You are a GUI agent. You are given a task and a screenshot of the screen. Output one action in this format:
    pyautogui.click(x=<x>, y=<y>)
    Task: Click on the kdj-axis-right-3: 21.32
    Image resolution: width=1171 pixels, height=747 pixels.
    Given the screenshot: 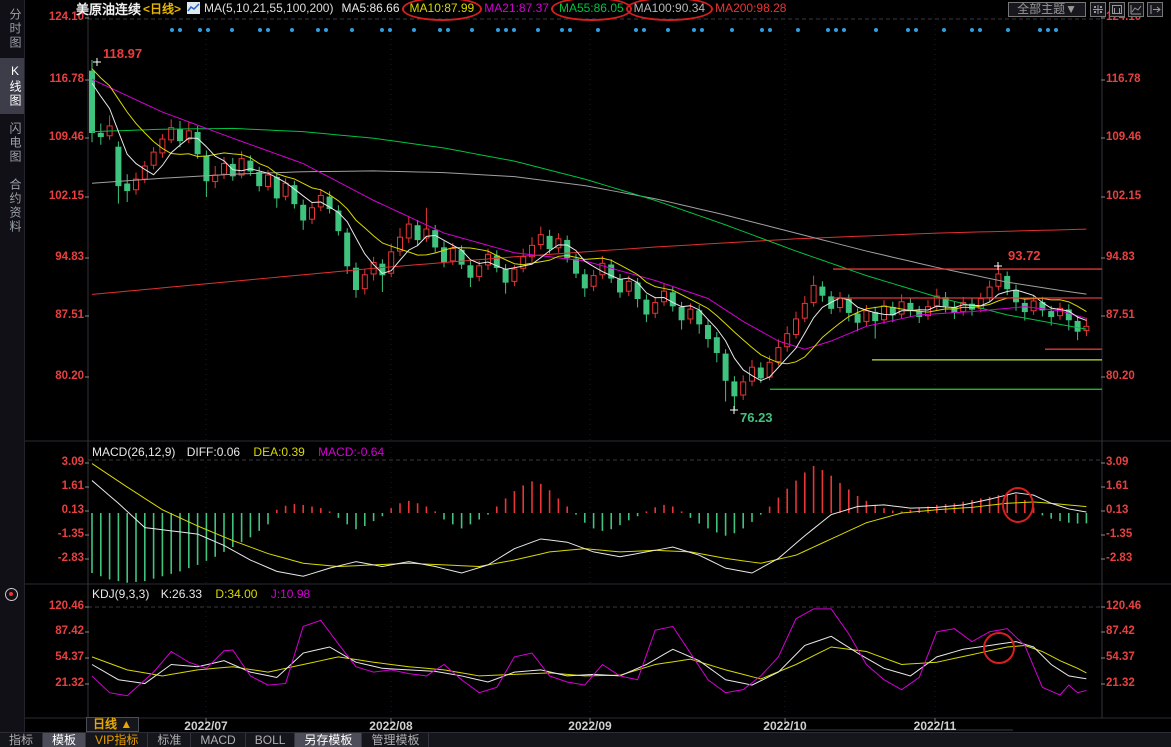 What is the action you would take?
    pyautogui.click(x=1120, y=683)
    